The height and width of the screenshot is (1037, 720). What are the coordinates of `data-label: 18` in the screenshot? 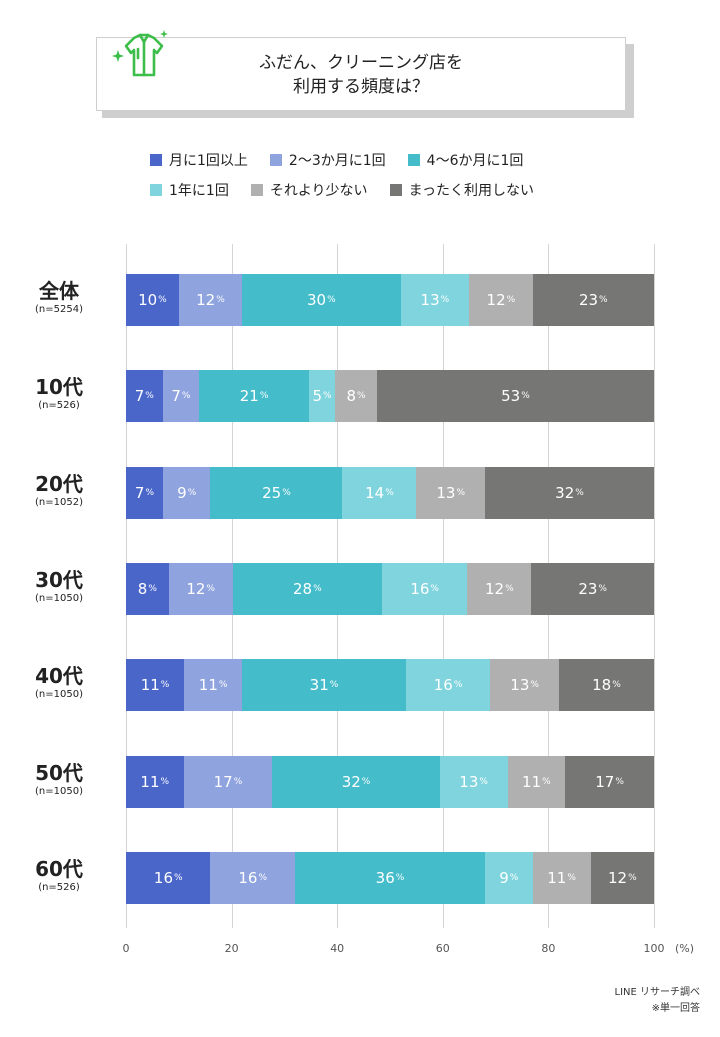 It's located at (602, 685).